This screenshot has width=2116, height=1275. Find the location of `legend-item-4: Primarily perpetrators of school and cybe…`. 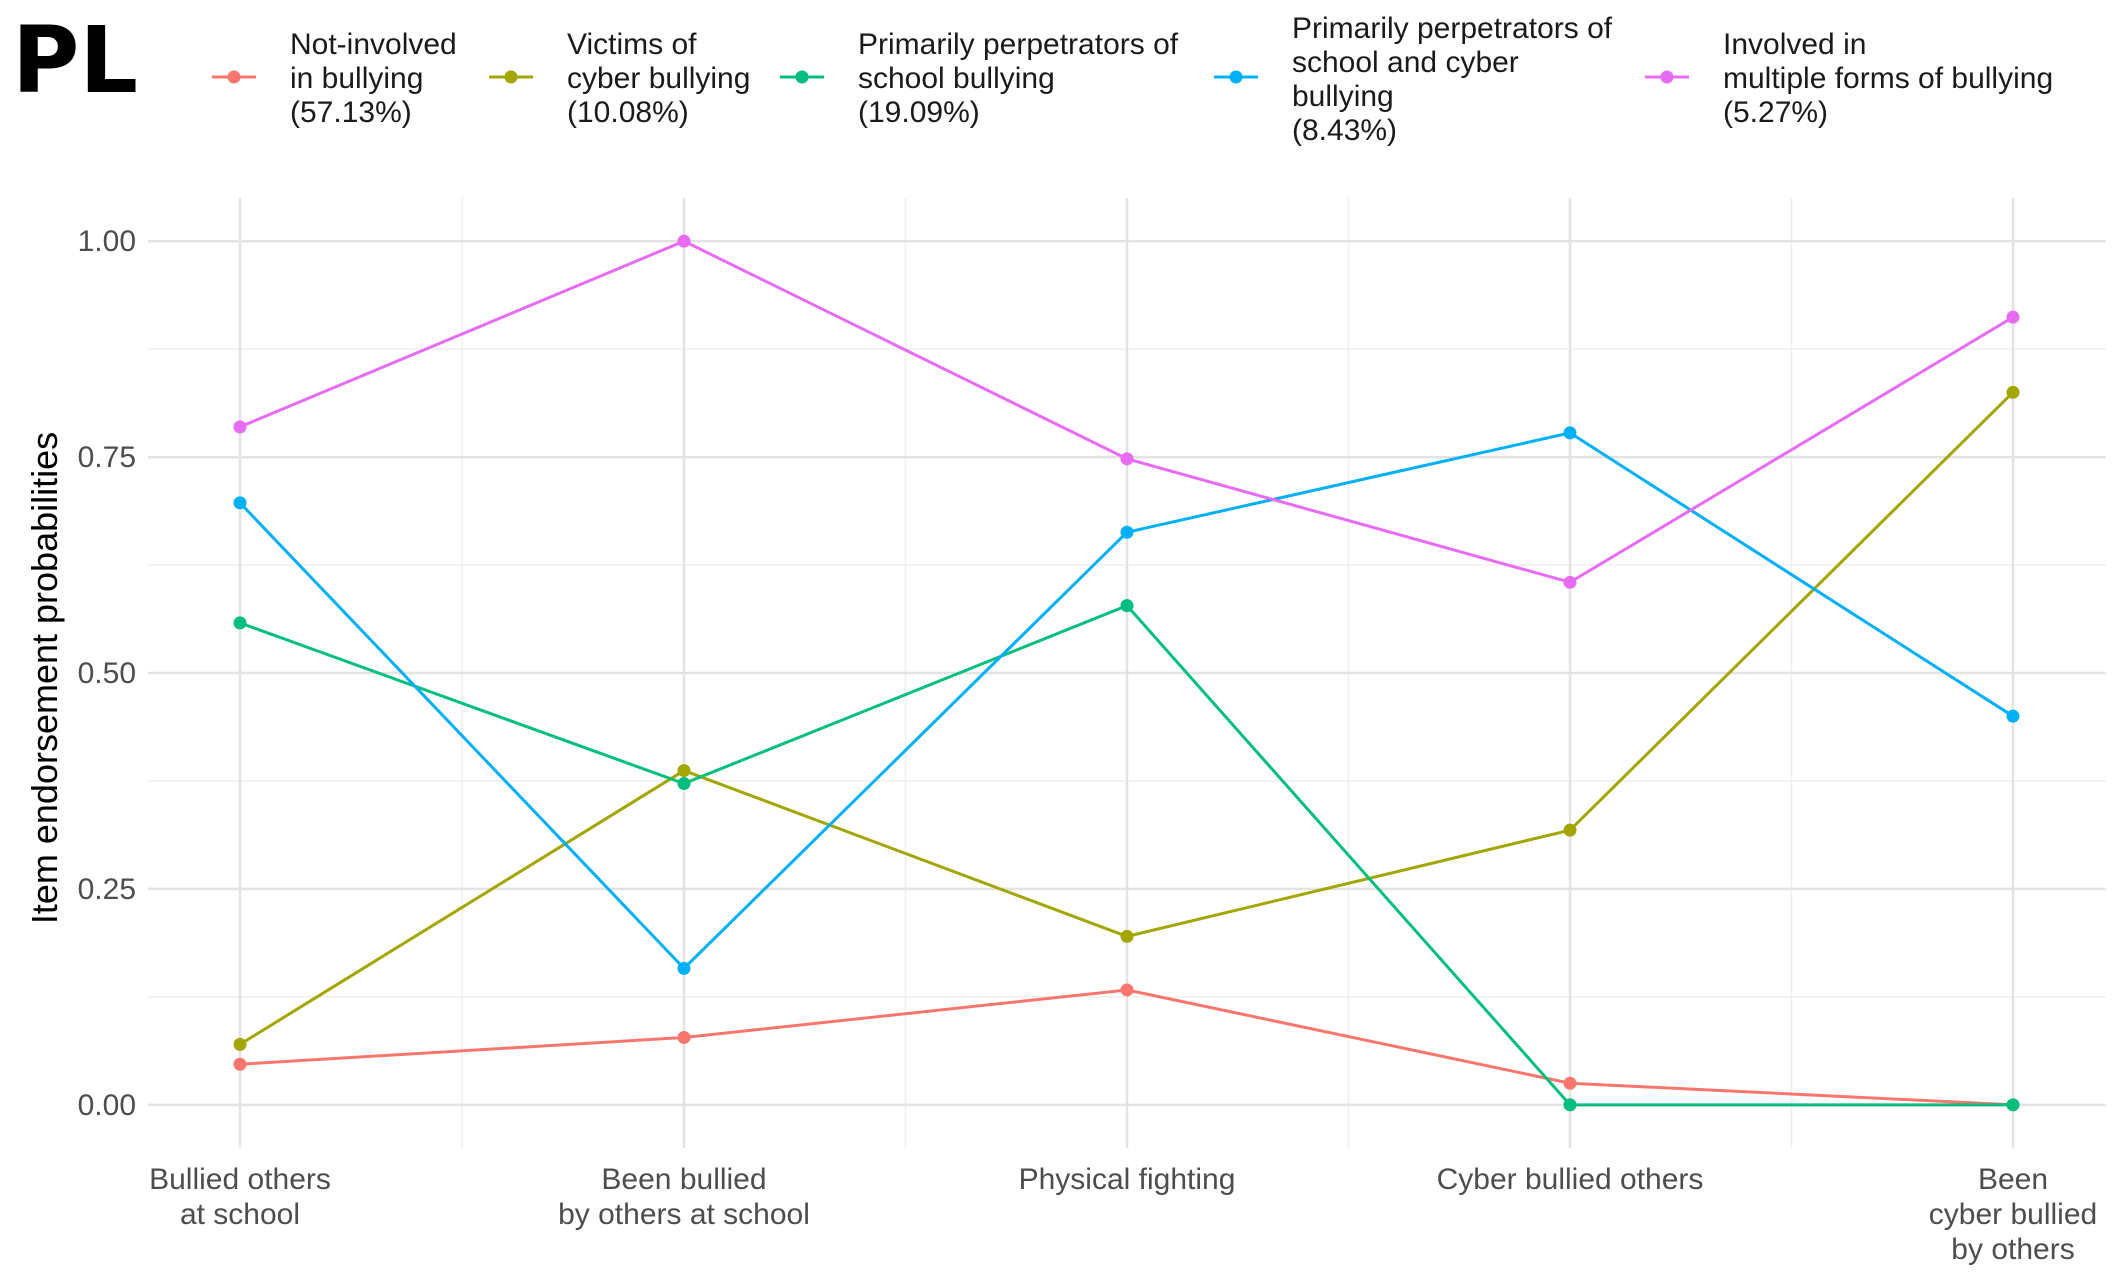

legend-item-4: Primarily perpetrators of school and cybe… is located at coordinates (1413, 79).